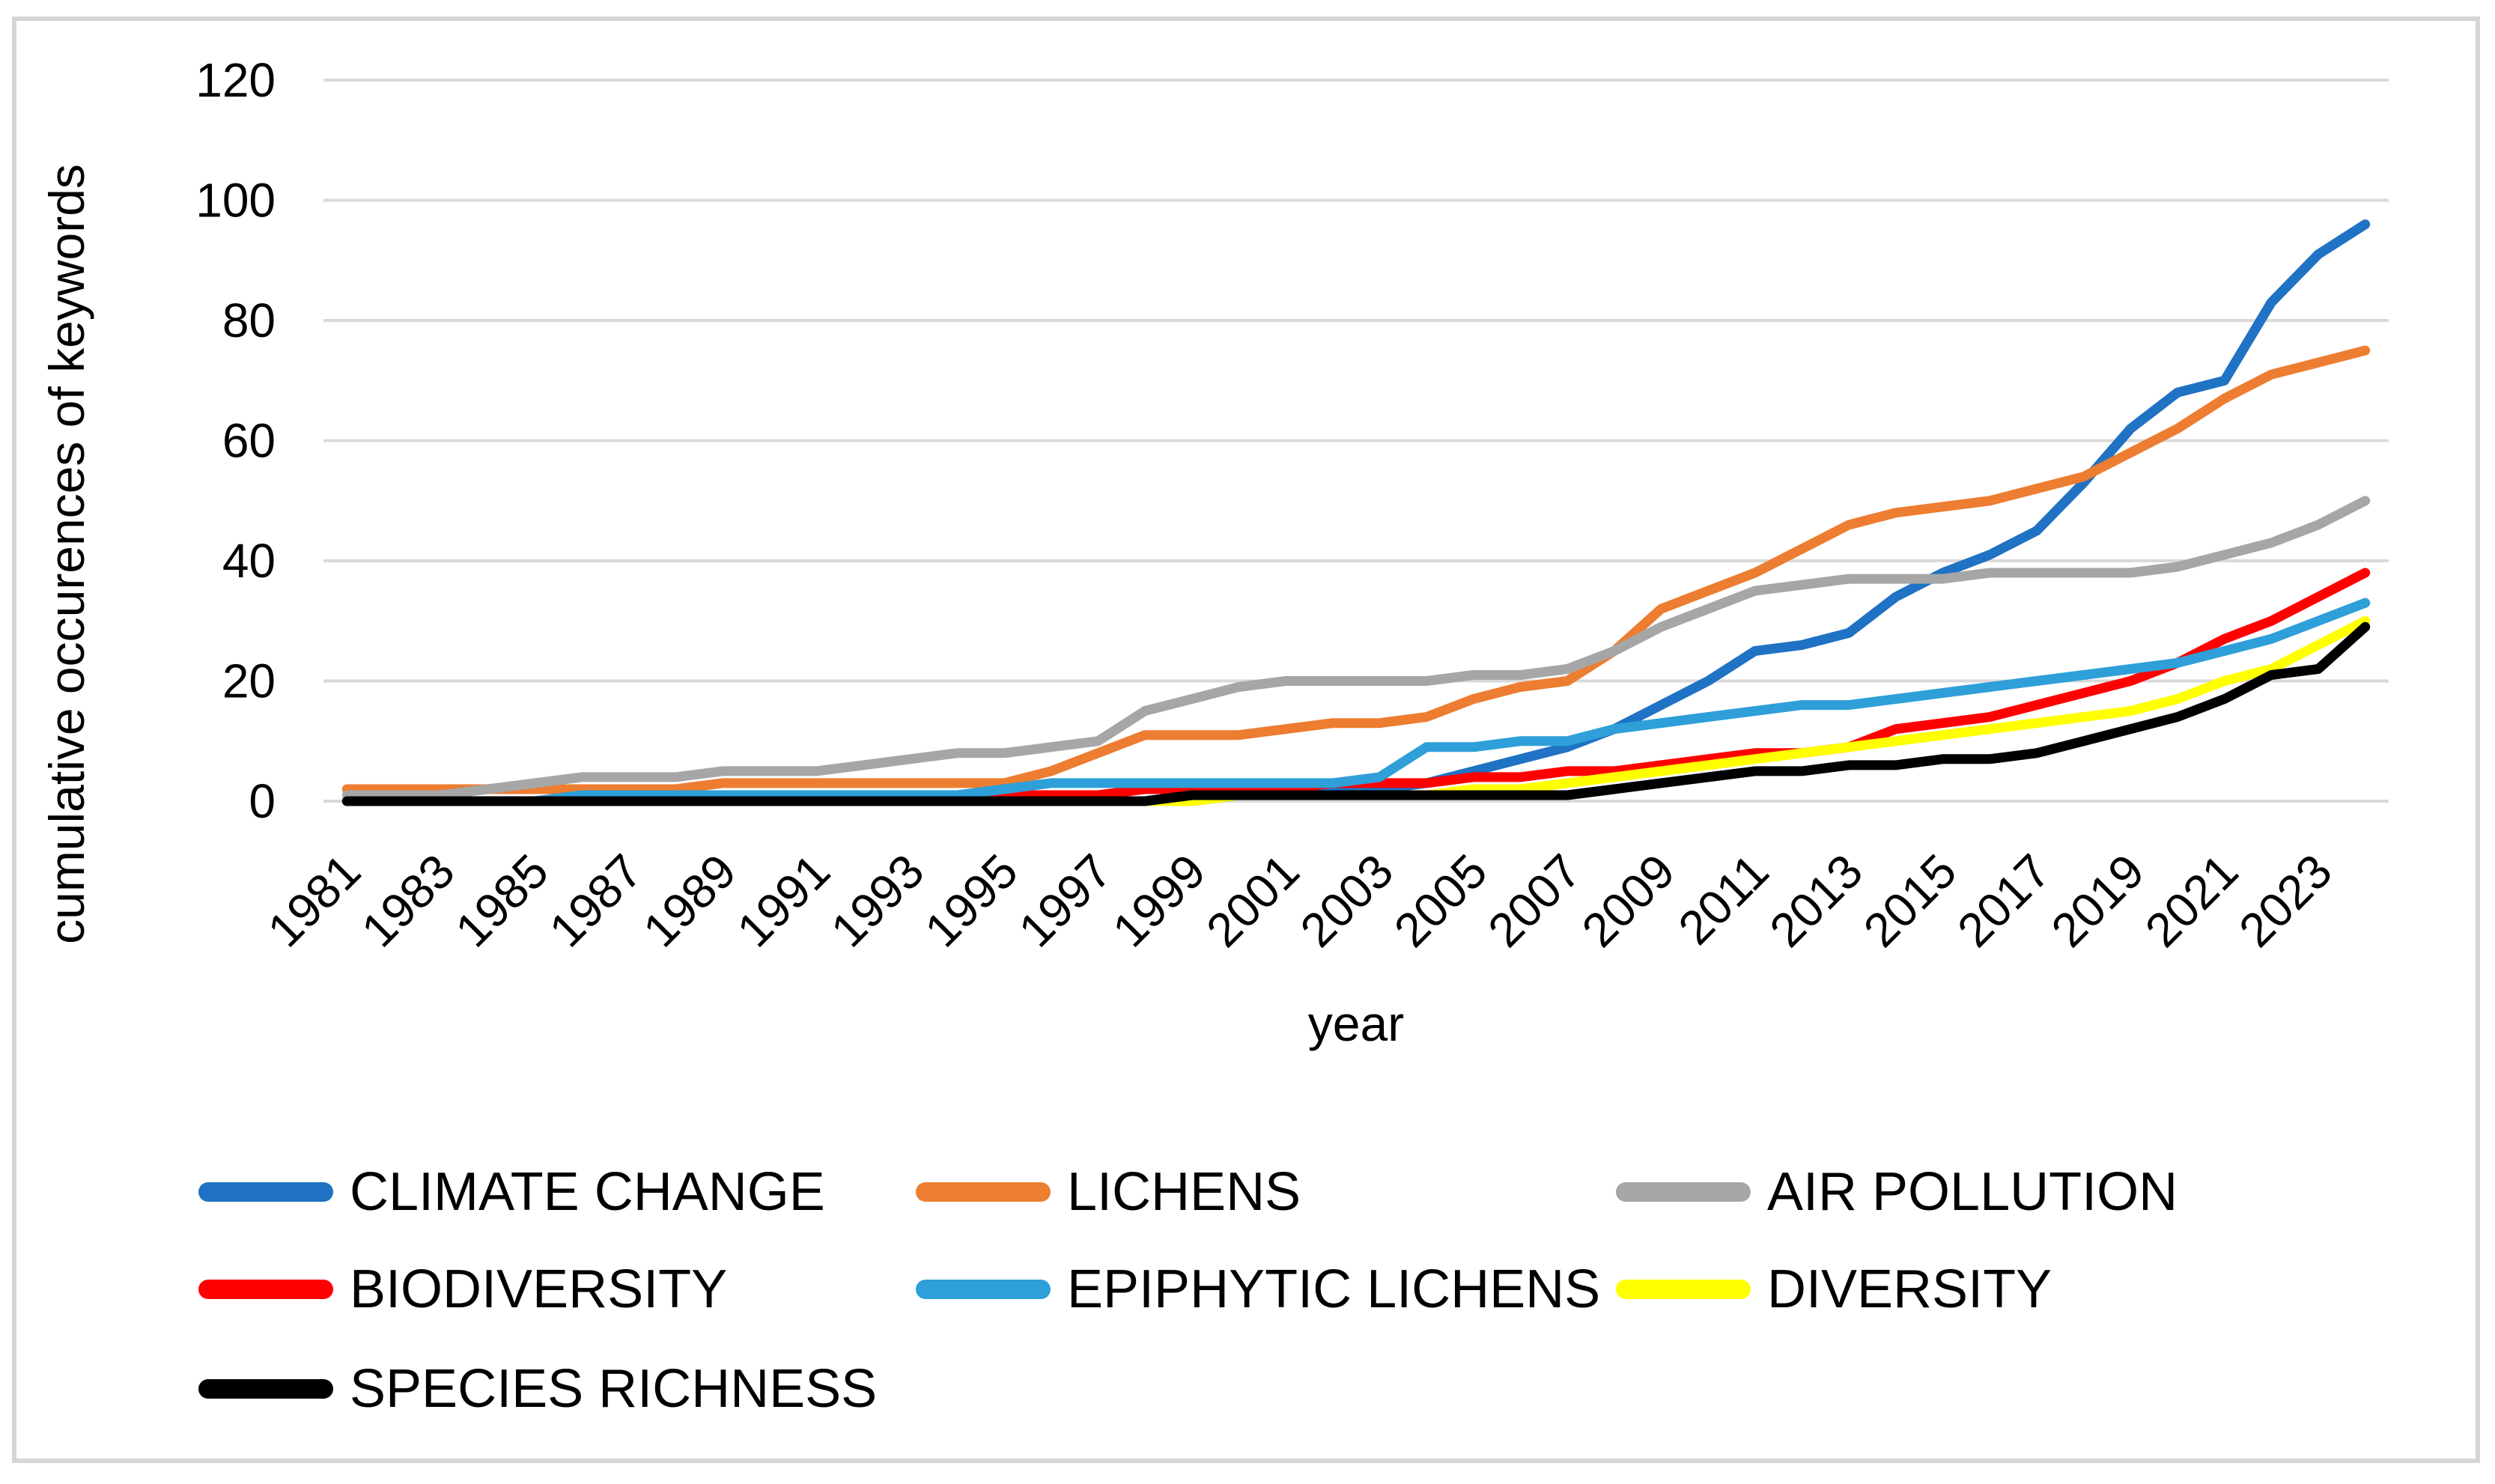  What do you see at coordinates (314, 901) in the screenshot?
I see `x-tick-label-1981: 1981` at bounding box center [314, 901].